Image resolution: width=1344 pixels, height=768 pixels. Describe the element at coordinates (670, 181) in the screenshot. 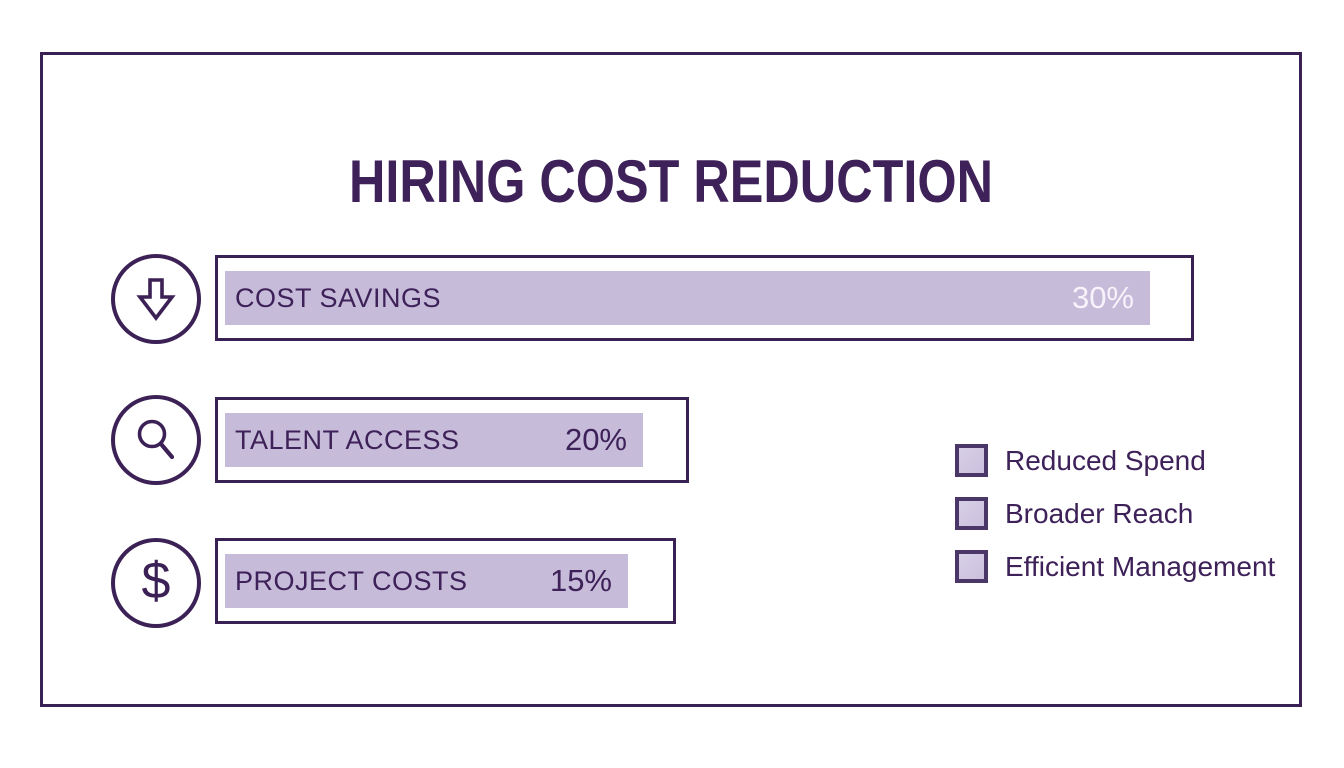

I see `chart-title: HIRING COST REDUCTION` at that location.